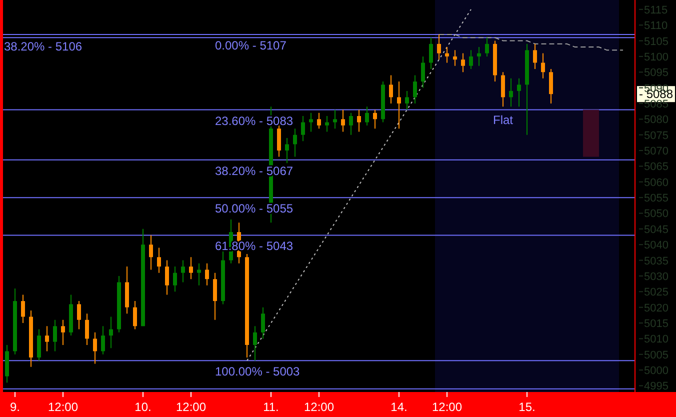 Image resolution: width=676 pixels, height=417 pixels. Describe the element at coordinates (656, 104) in the screenshot. I see `y-tick-label: 5085` at that location.